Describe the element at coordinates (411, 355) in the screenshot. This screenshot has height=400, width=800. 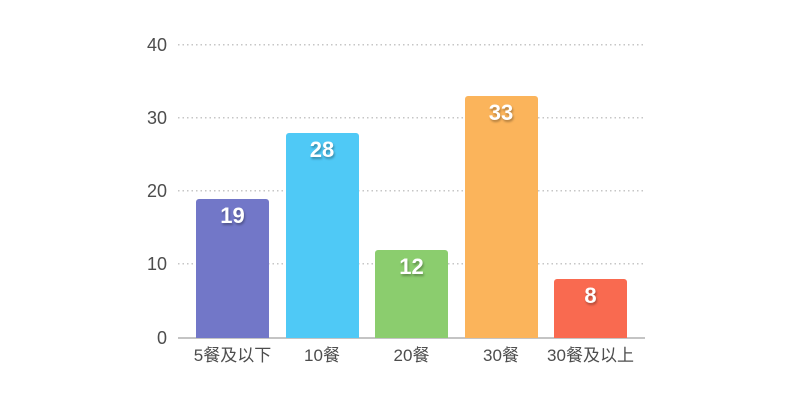
I see `x-axis-tick-label: 20餐` at that location.